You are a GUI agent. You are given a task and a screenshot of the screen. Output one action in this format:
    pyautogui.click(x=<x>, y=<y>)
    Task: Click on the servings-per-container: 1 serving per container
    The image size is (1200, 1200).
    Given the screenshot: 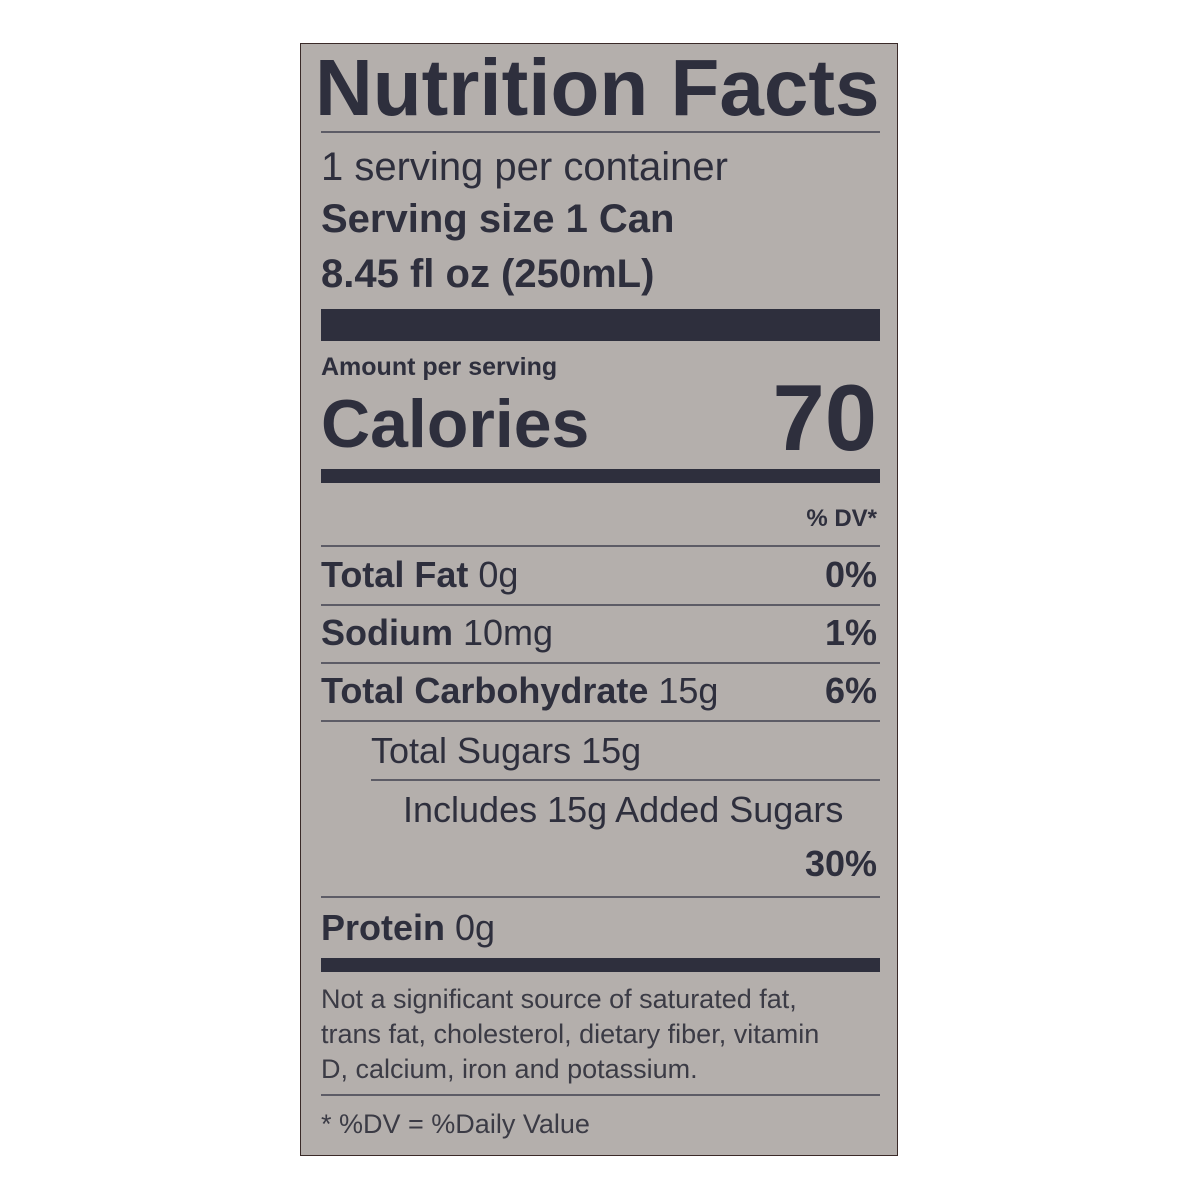 What is the action you would take?
    pyautogui.click(x=524, y=167)
    